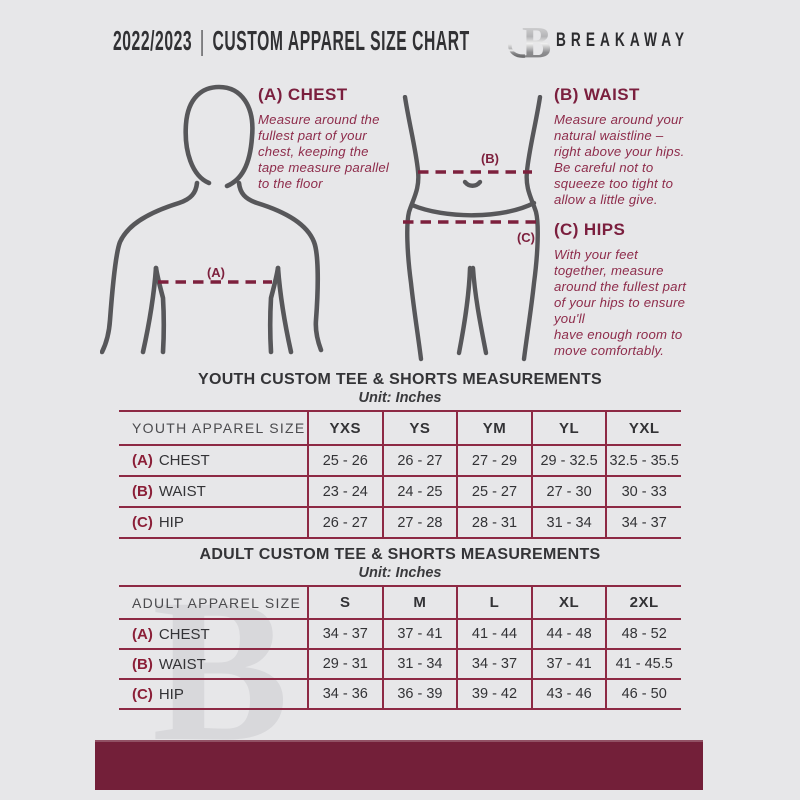  What do you see at coordinates (345, 694) in the screenshot?
I see `table-cell: 34 - 36` at bounding box center [345, 694].